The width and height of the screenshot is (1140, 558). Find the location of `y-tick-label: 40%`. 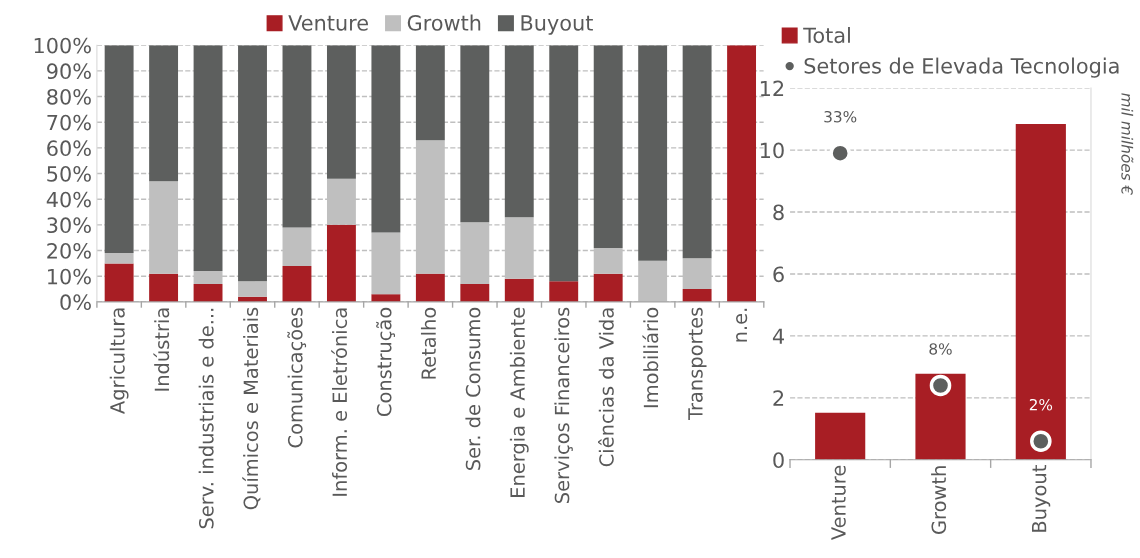

y-tick-label: 40% is located at coordinates (68, 199).